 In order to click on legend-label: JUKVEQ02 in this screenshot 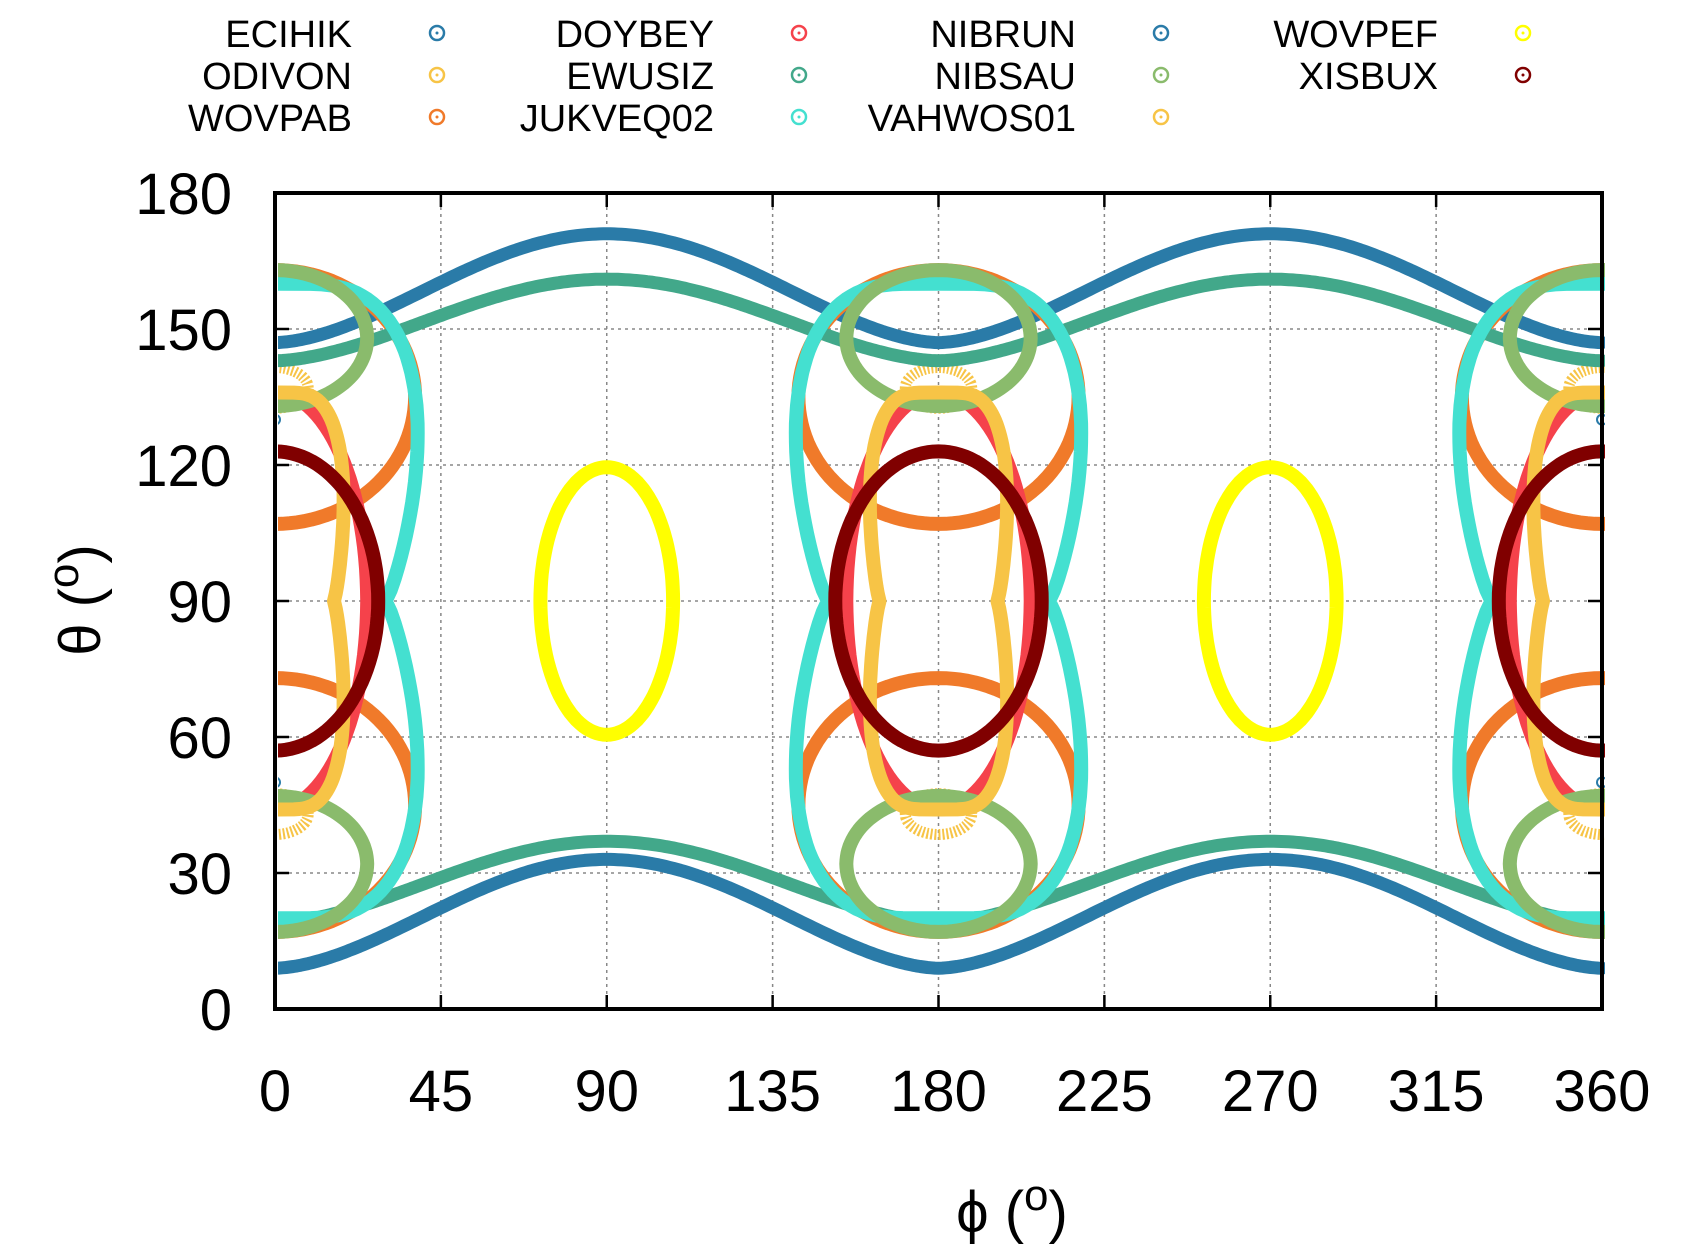, I will do `click(617, 119)`.